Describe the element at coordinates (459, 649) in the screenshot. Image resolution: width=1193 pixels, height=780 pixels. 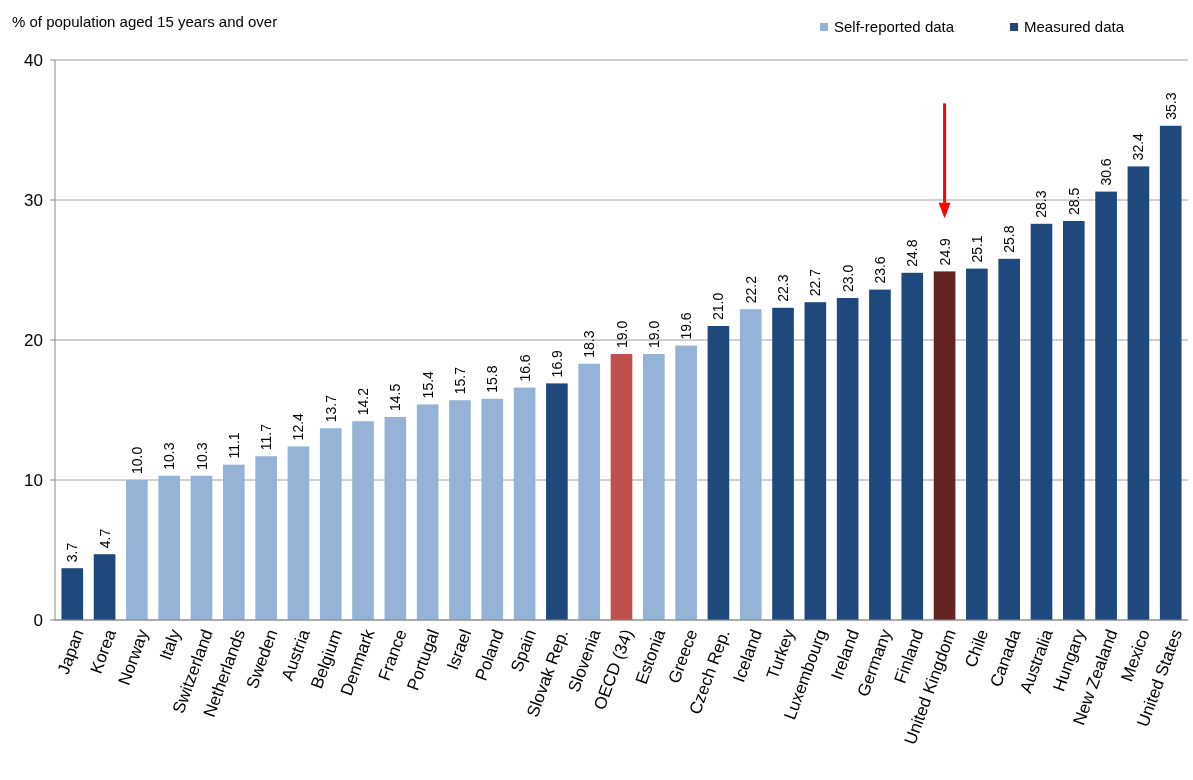
I see `x-tick-label: Israel` at that location.